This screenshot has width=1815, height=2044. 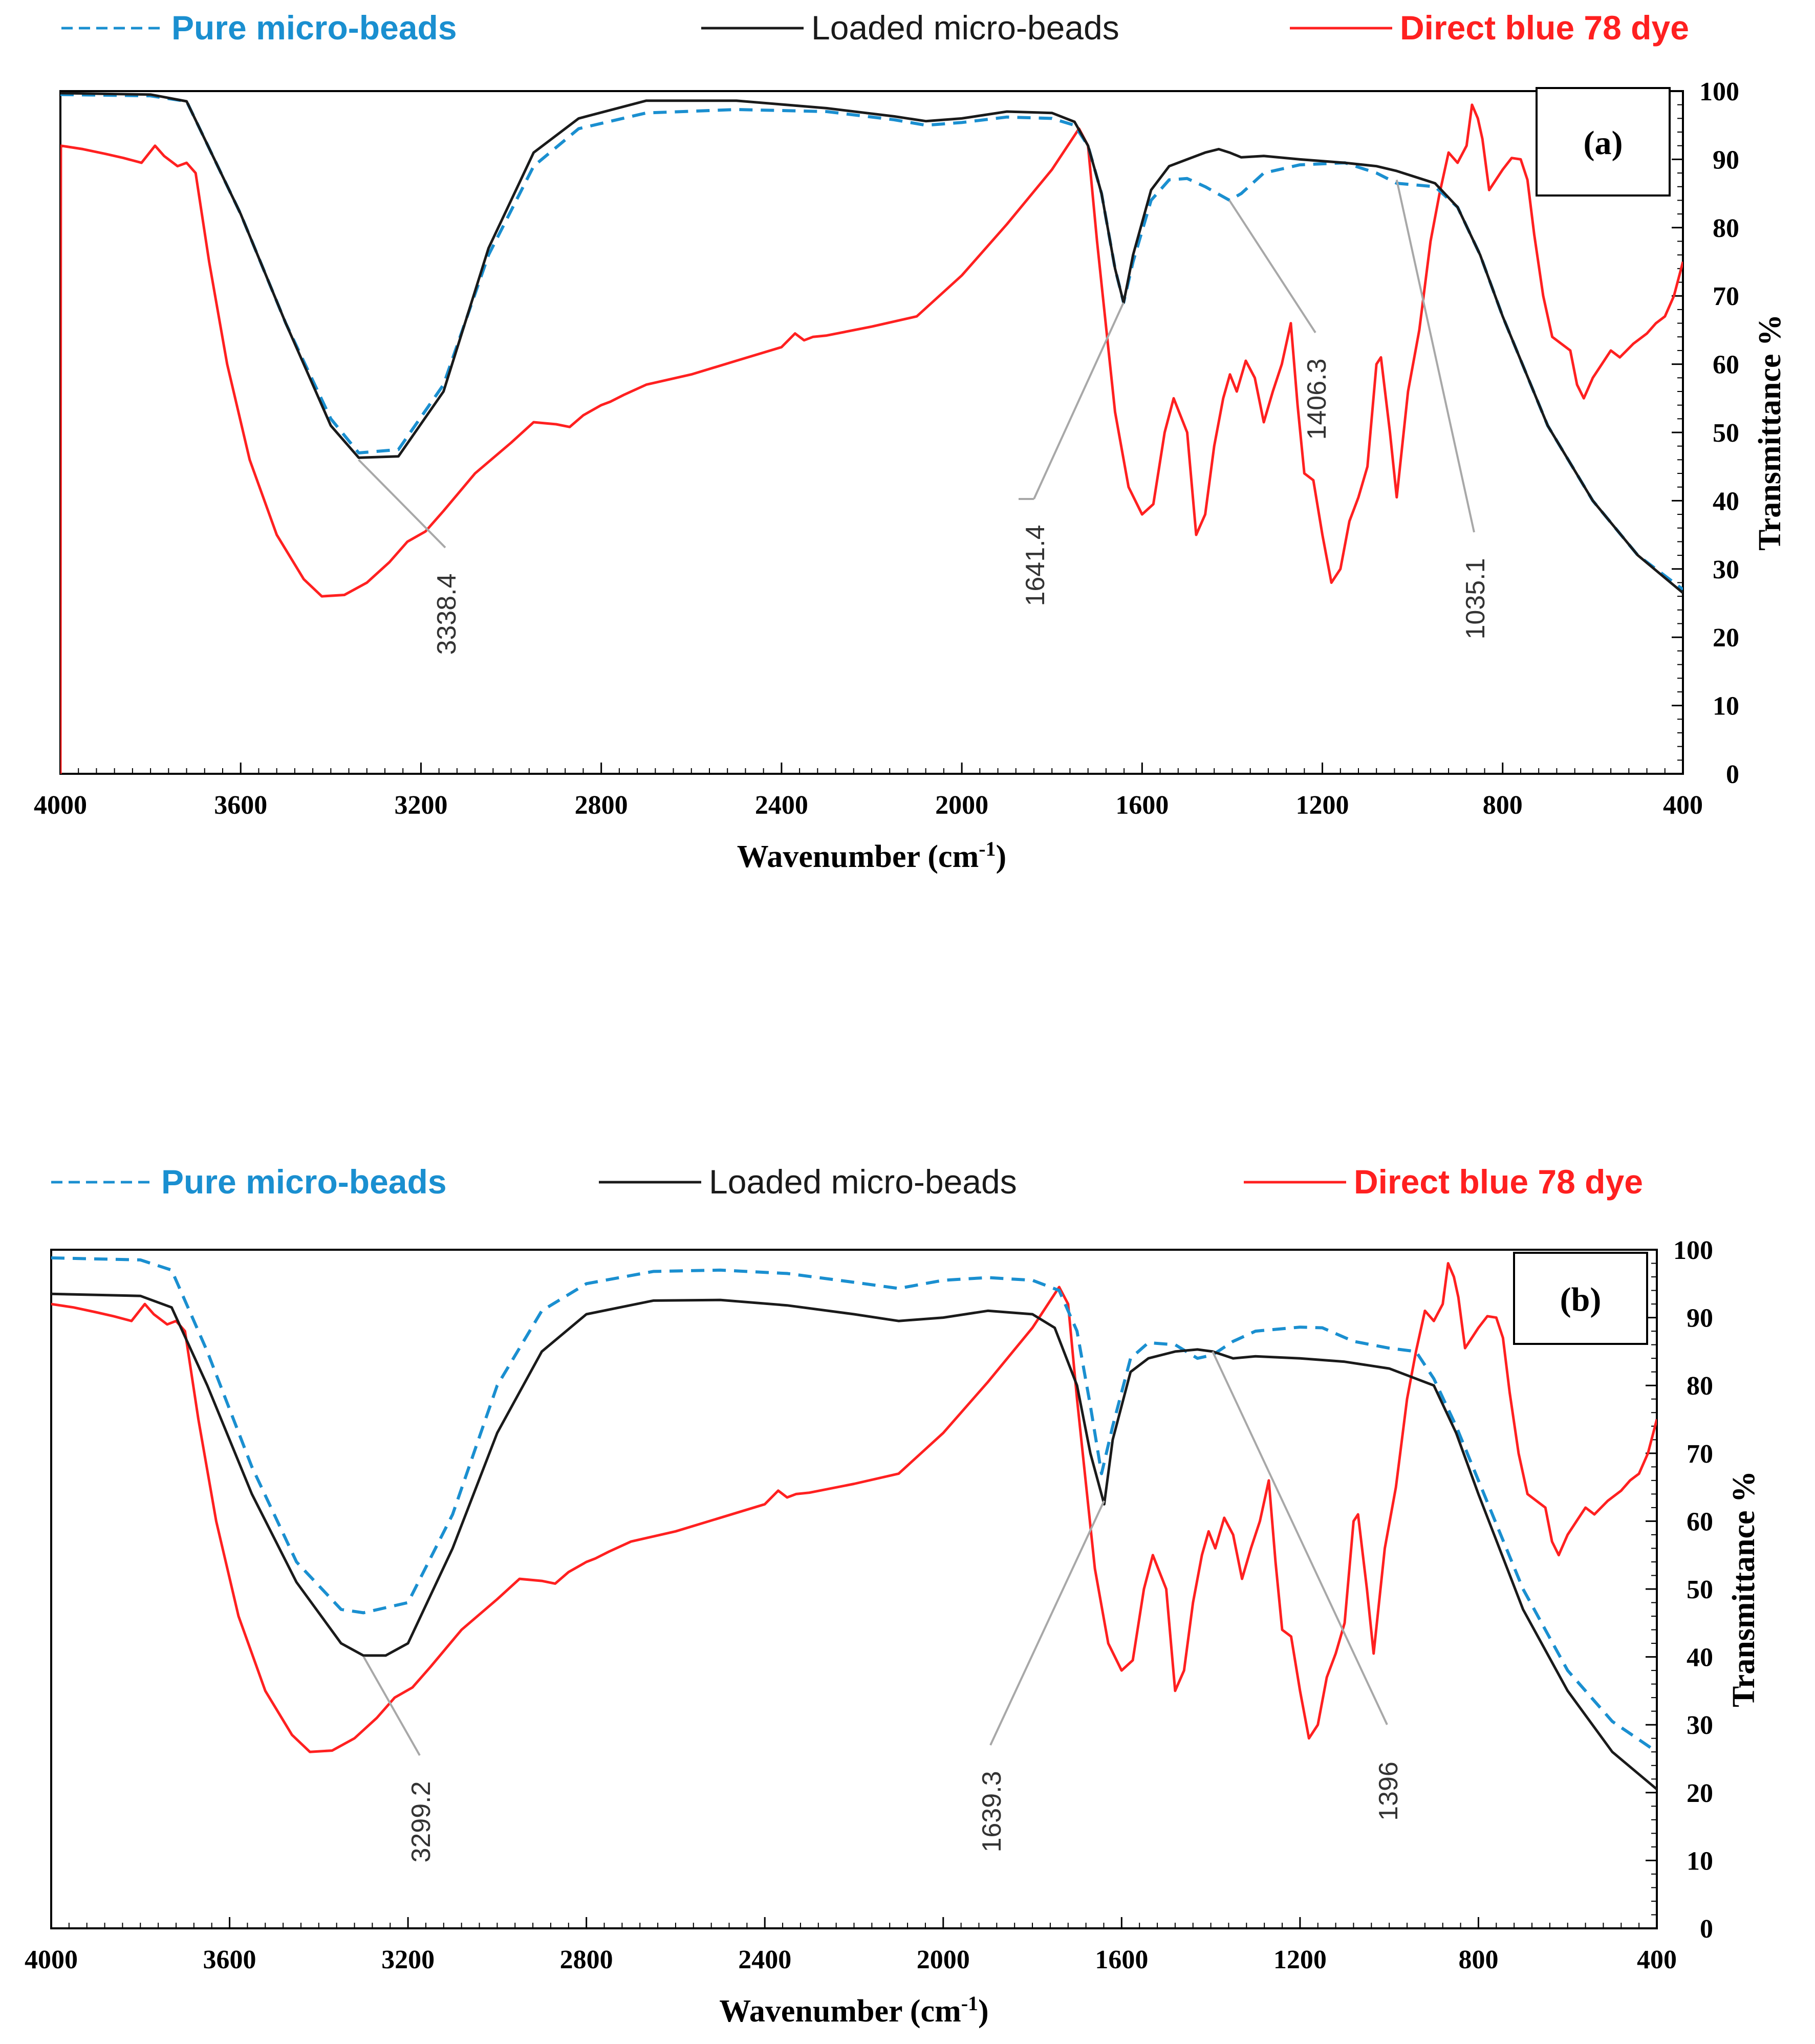 What do you see at coordinates (1317, 399) in the screenshot?
I see `annotation-label: 1406.3` at bounding box center [1317, 399].